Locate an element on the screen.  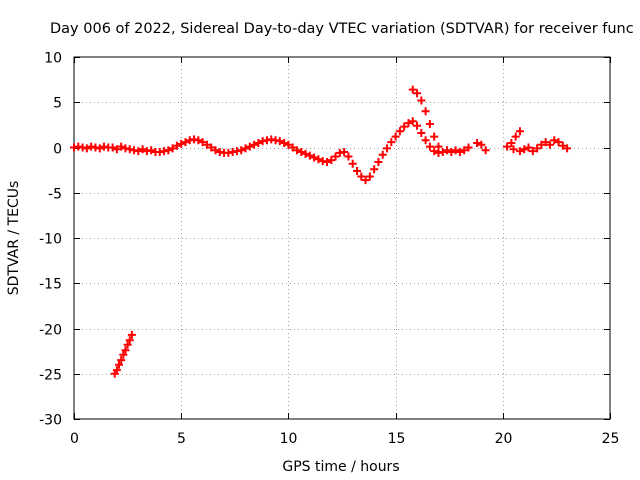
x-tick-label: 20 is located at coordinates (504, 439).